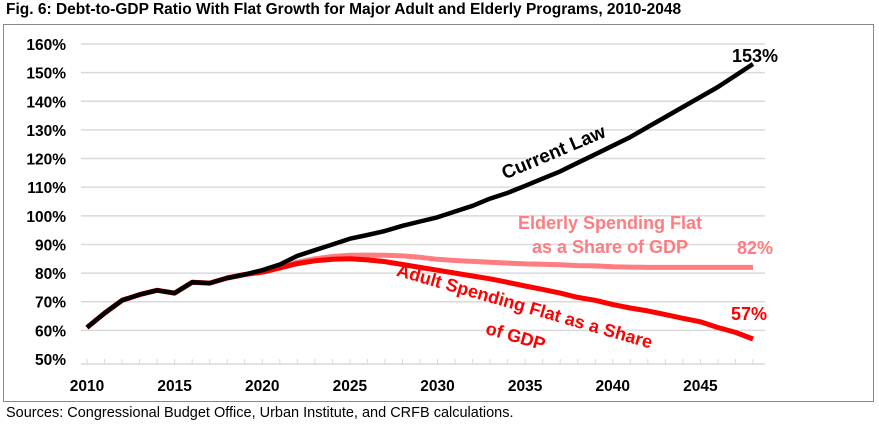  I want to click on y-tick-label: 120%, so click(46, 160).